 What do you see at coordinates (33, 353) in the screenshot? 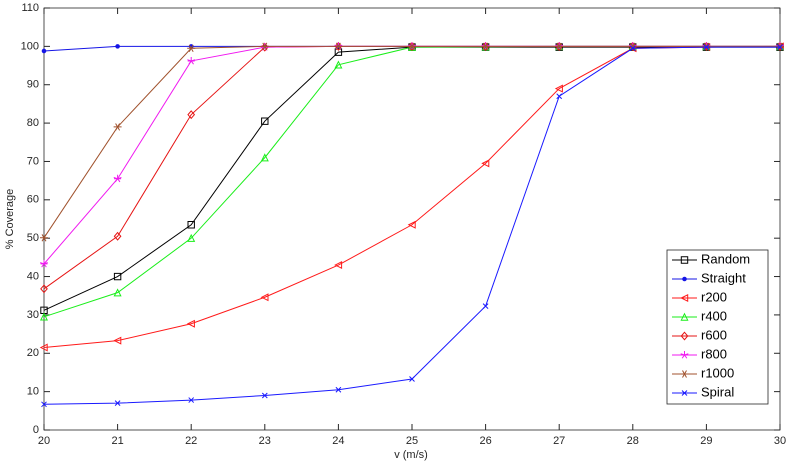
I see `y-tick-label: 20` at bounding box center [33, 353].